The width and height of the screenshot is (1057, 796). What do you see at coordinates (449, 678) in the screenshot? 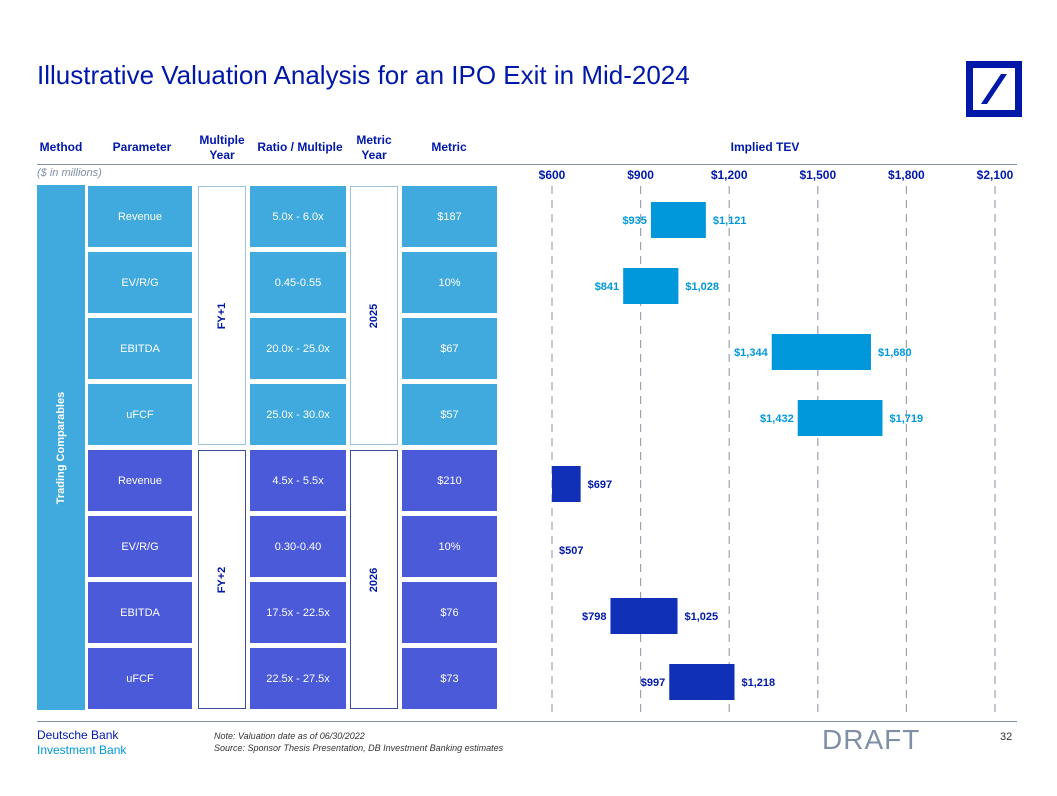
I see `metric-cell: $73` at bounding box center [449, 678].